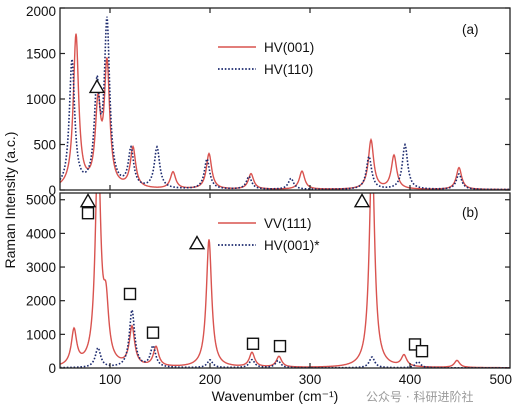 The height and width of the screenshot is (418, 520). What do you see at coordinates (10, 200) in the screenshot?
I see `y-axis-title: Raman Intensity (a.c.)` at bounding box center [10, 200].